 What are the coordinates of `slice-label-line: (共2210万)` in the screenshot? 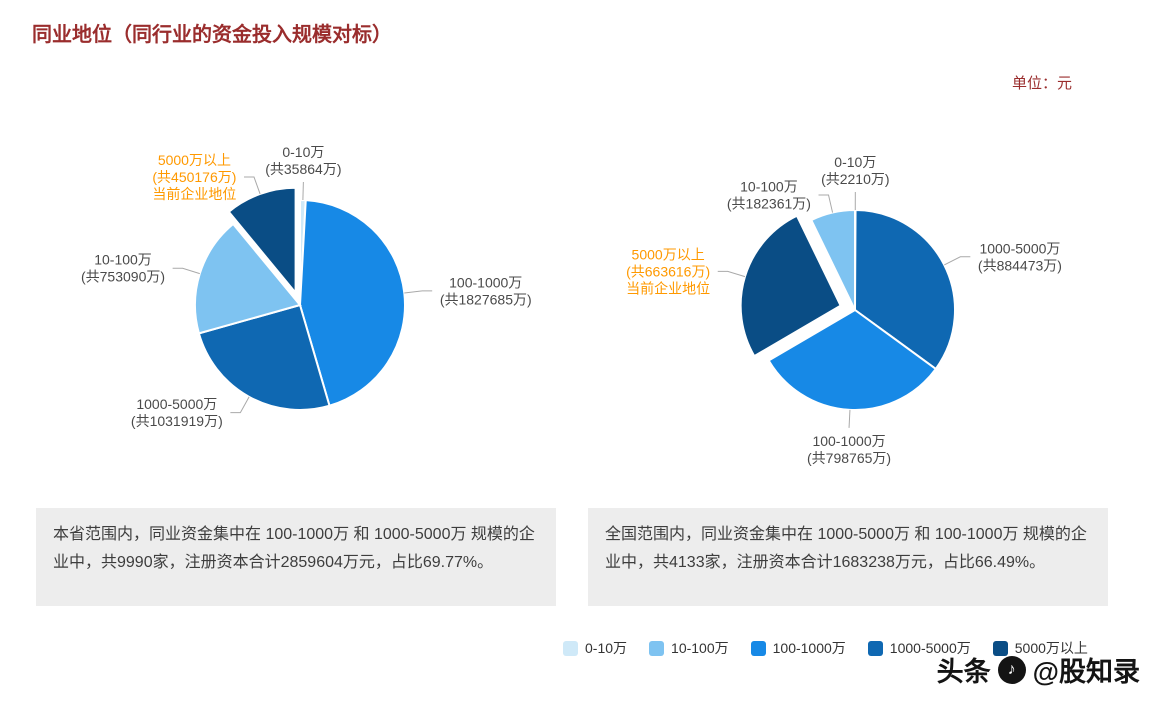 It's located at (855, 179).